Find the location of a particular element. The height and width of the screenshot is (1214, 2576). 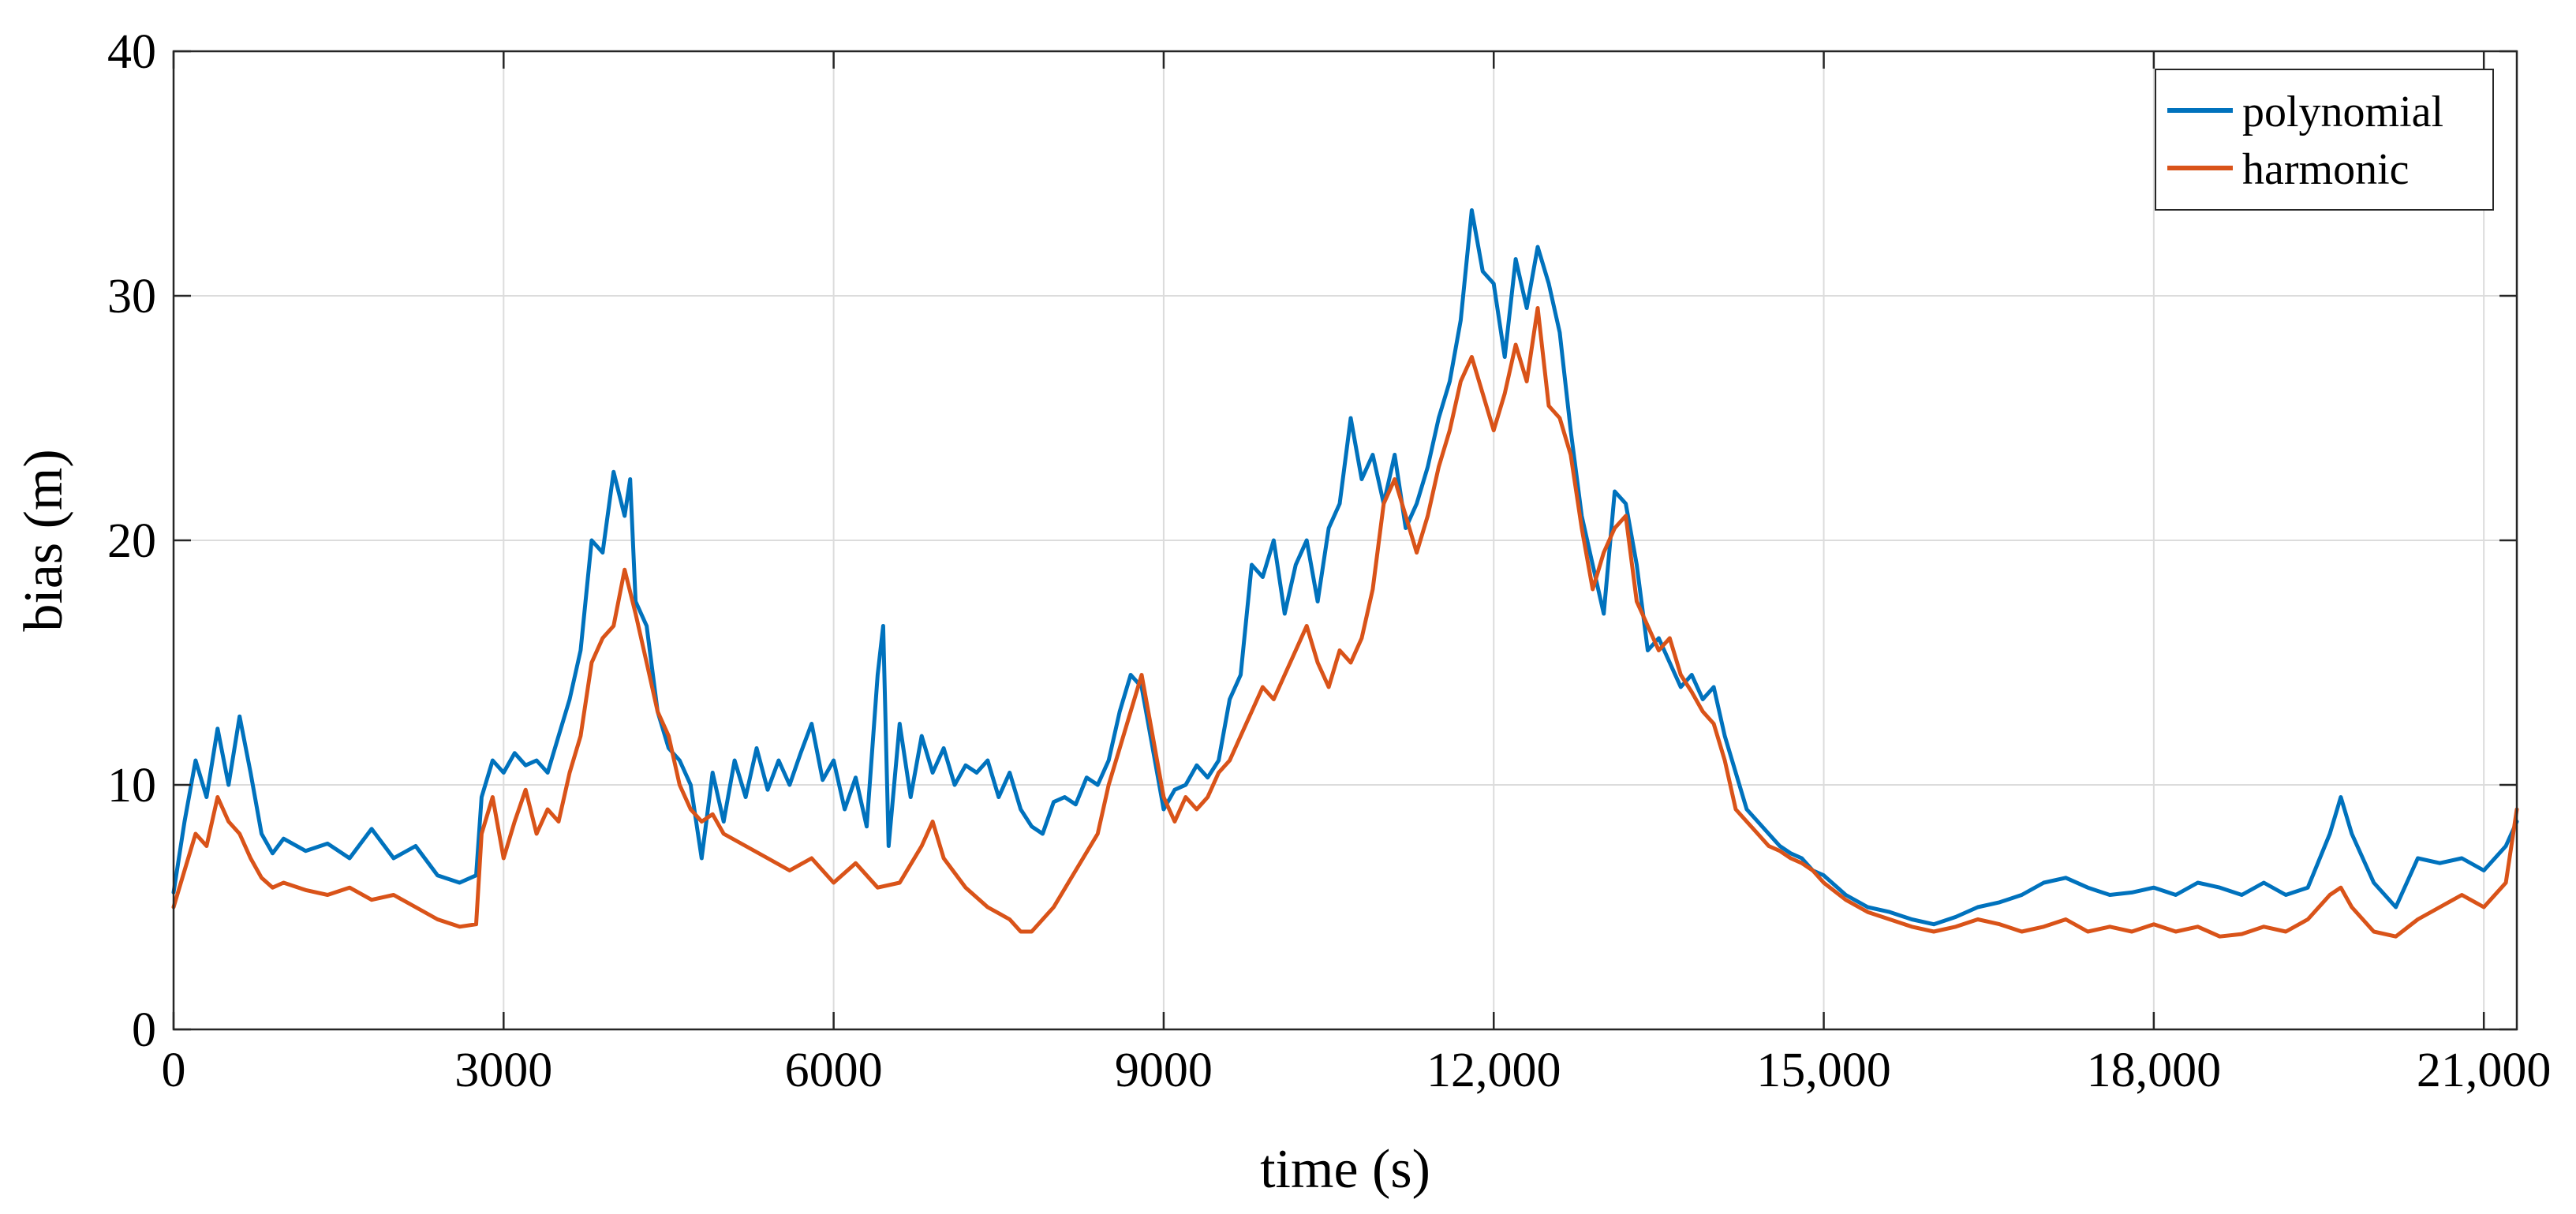

legend-box is located at coordinates (2324, 140).